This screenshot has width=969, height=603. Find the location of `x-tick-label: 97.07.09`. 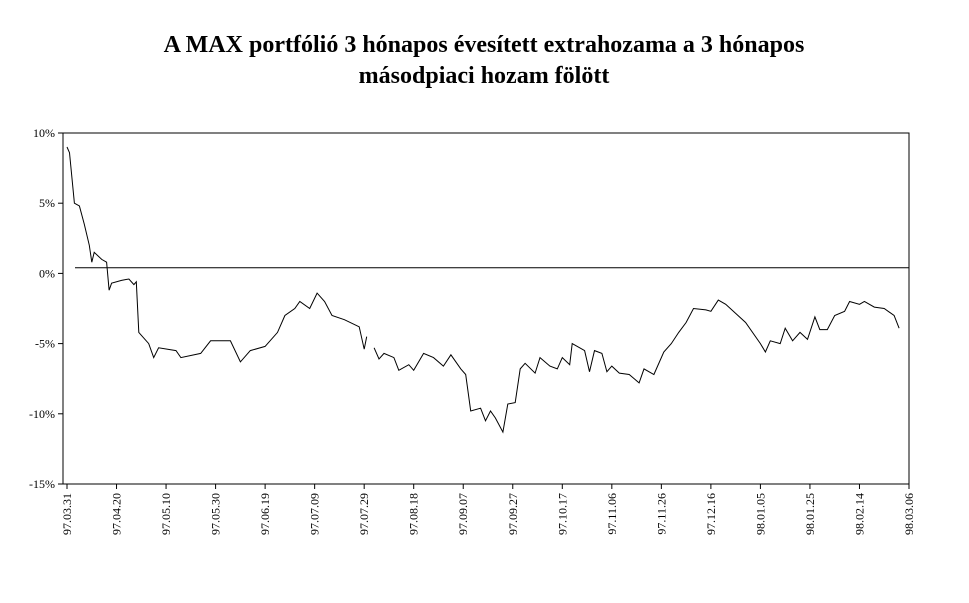

x-tick-label: 97.07.09 is located at coordinates (315, 514).